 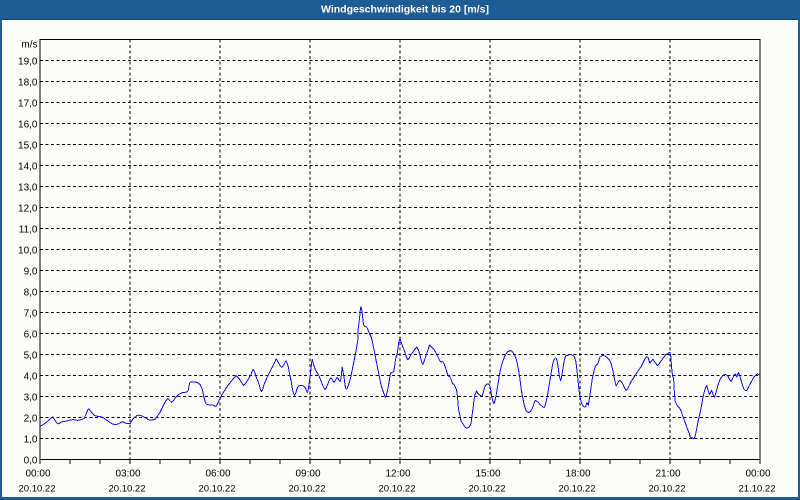 I want to click on svg-text: 19,0, so click(x=28, y=61).